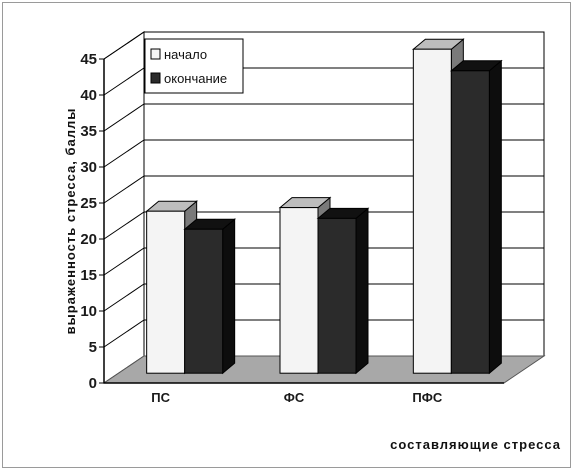 Image resolution: width=575 pixels, height=472 pixels. I want to click on y-tick-label: 40, so click(88, 95).